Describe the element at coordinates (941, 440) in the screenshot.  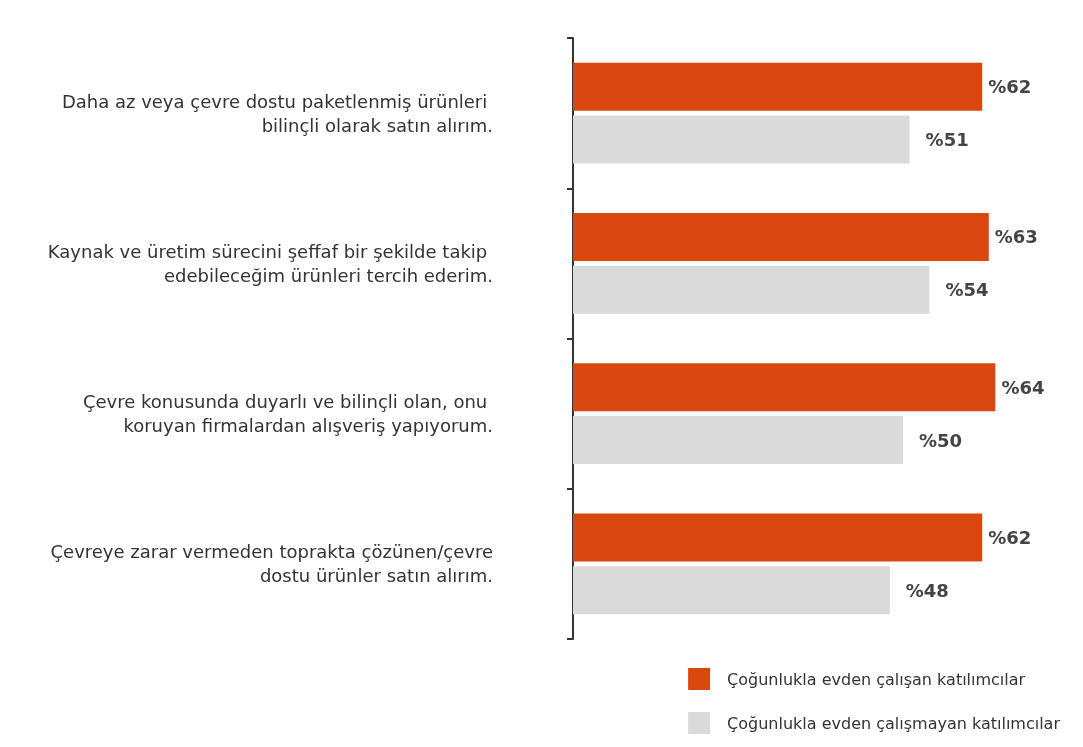
I see `data-label: %50` at that location.